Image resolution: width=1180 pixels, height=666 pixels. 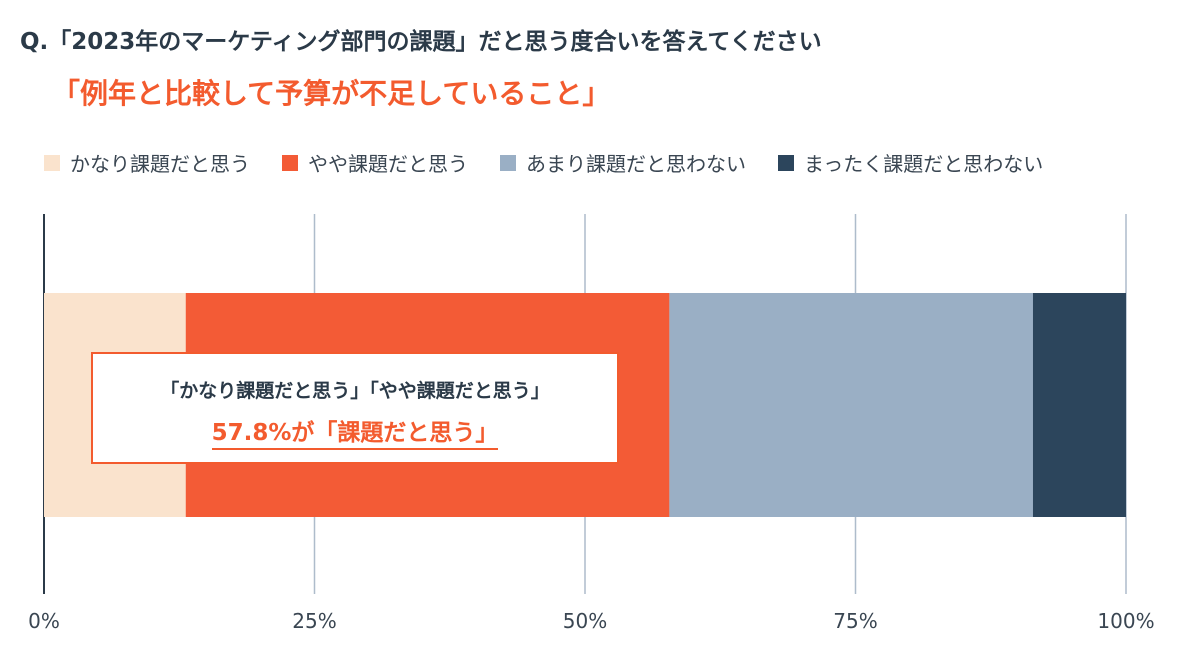 What do you see at coordinates (331, 93) in the screenshot?
I see `question-subject: 「例年と比較して予算が不足していること」` at bounding box center [331, 93].